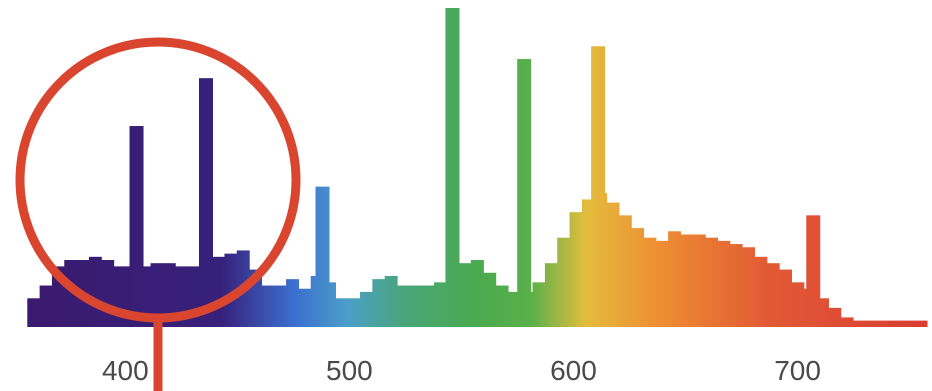 Image resolution: width=932 pixels, height=391 pixels. I want to click on x-tick-label: 700, so click(797, 370).